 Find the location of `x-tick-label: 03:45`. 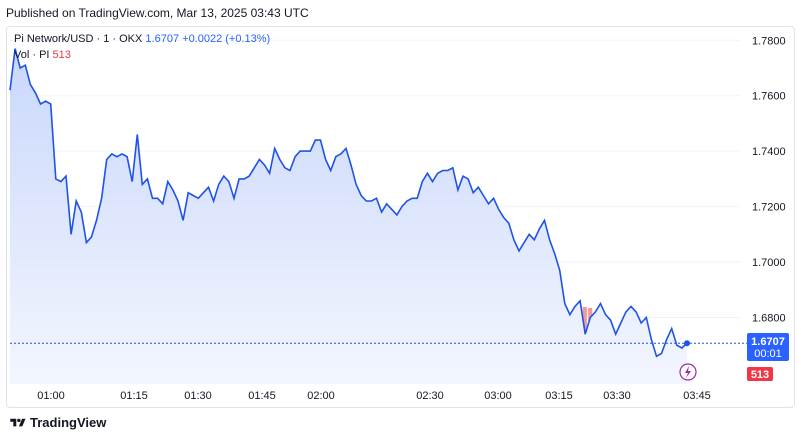

x-tick-label: 03:45 is located at coordinates (697, 396).